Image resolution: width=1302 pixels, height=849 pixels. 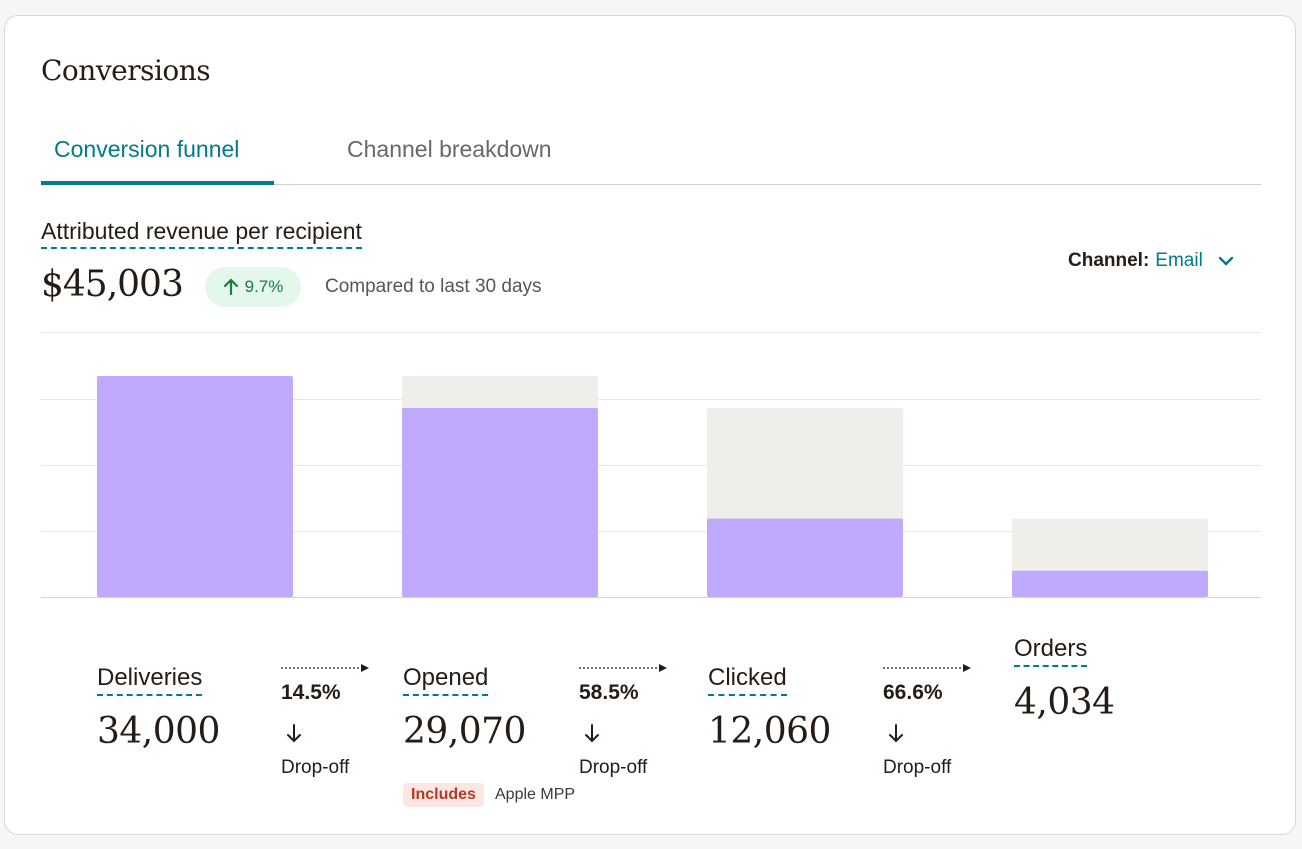 What do you see at coordinates (1109, 260) in the screenshot?
I see `channel-label: Channel:` at bounding box center [1109, 260].